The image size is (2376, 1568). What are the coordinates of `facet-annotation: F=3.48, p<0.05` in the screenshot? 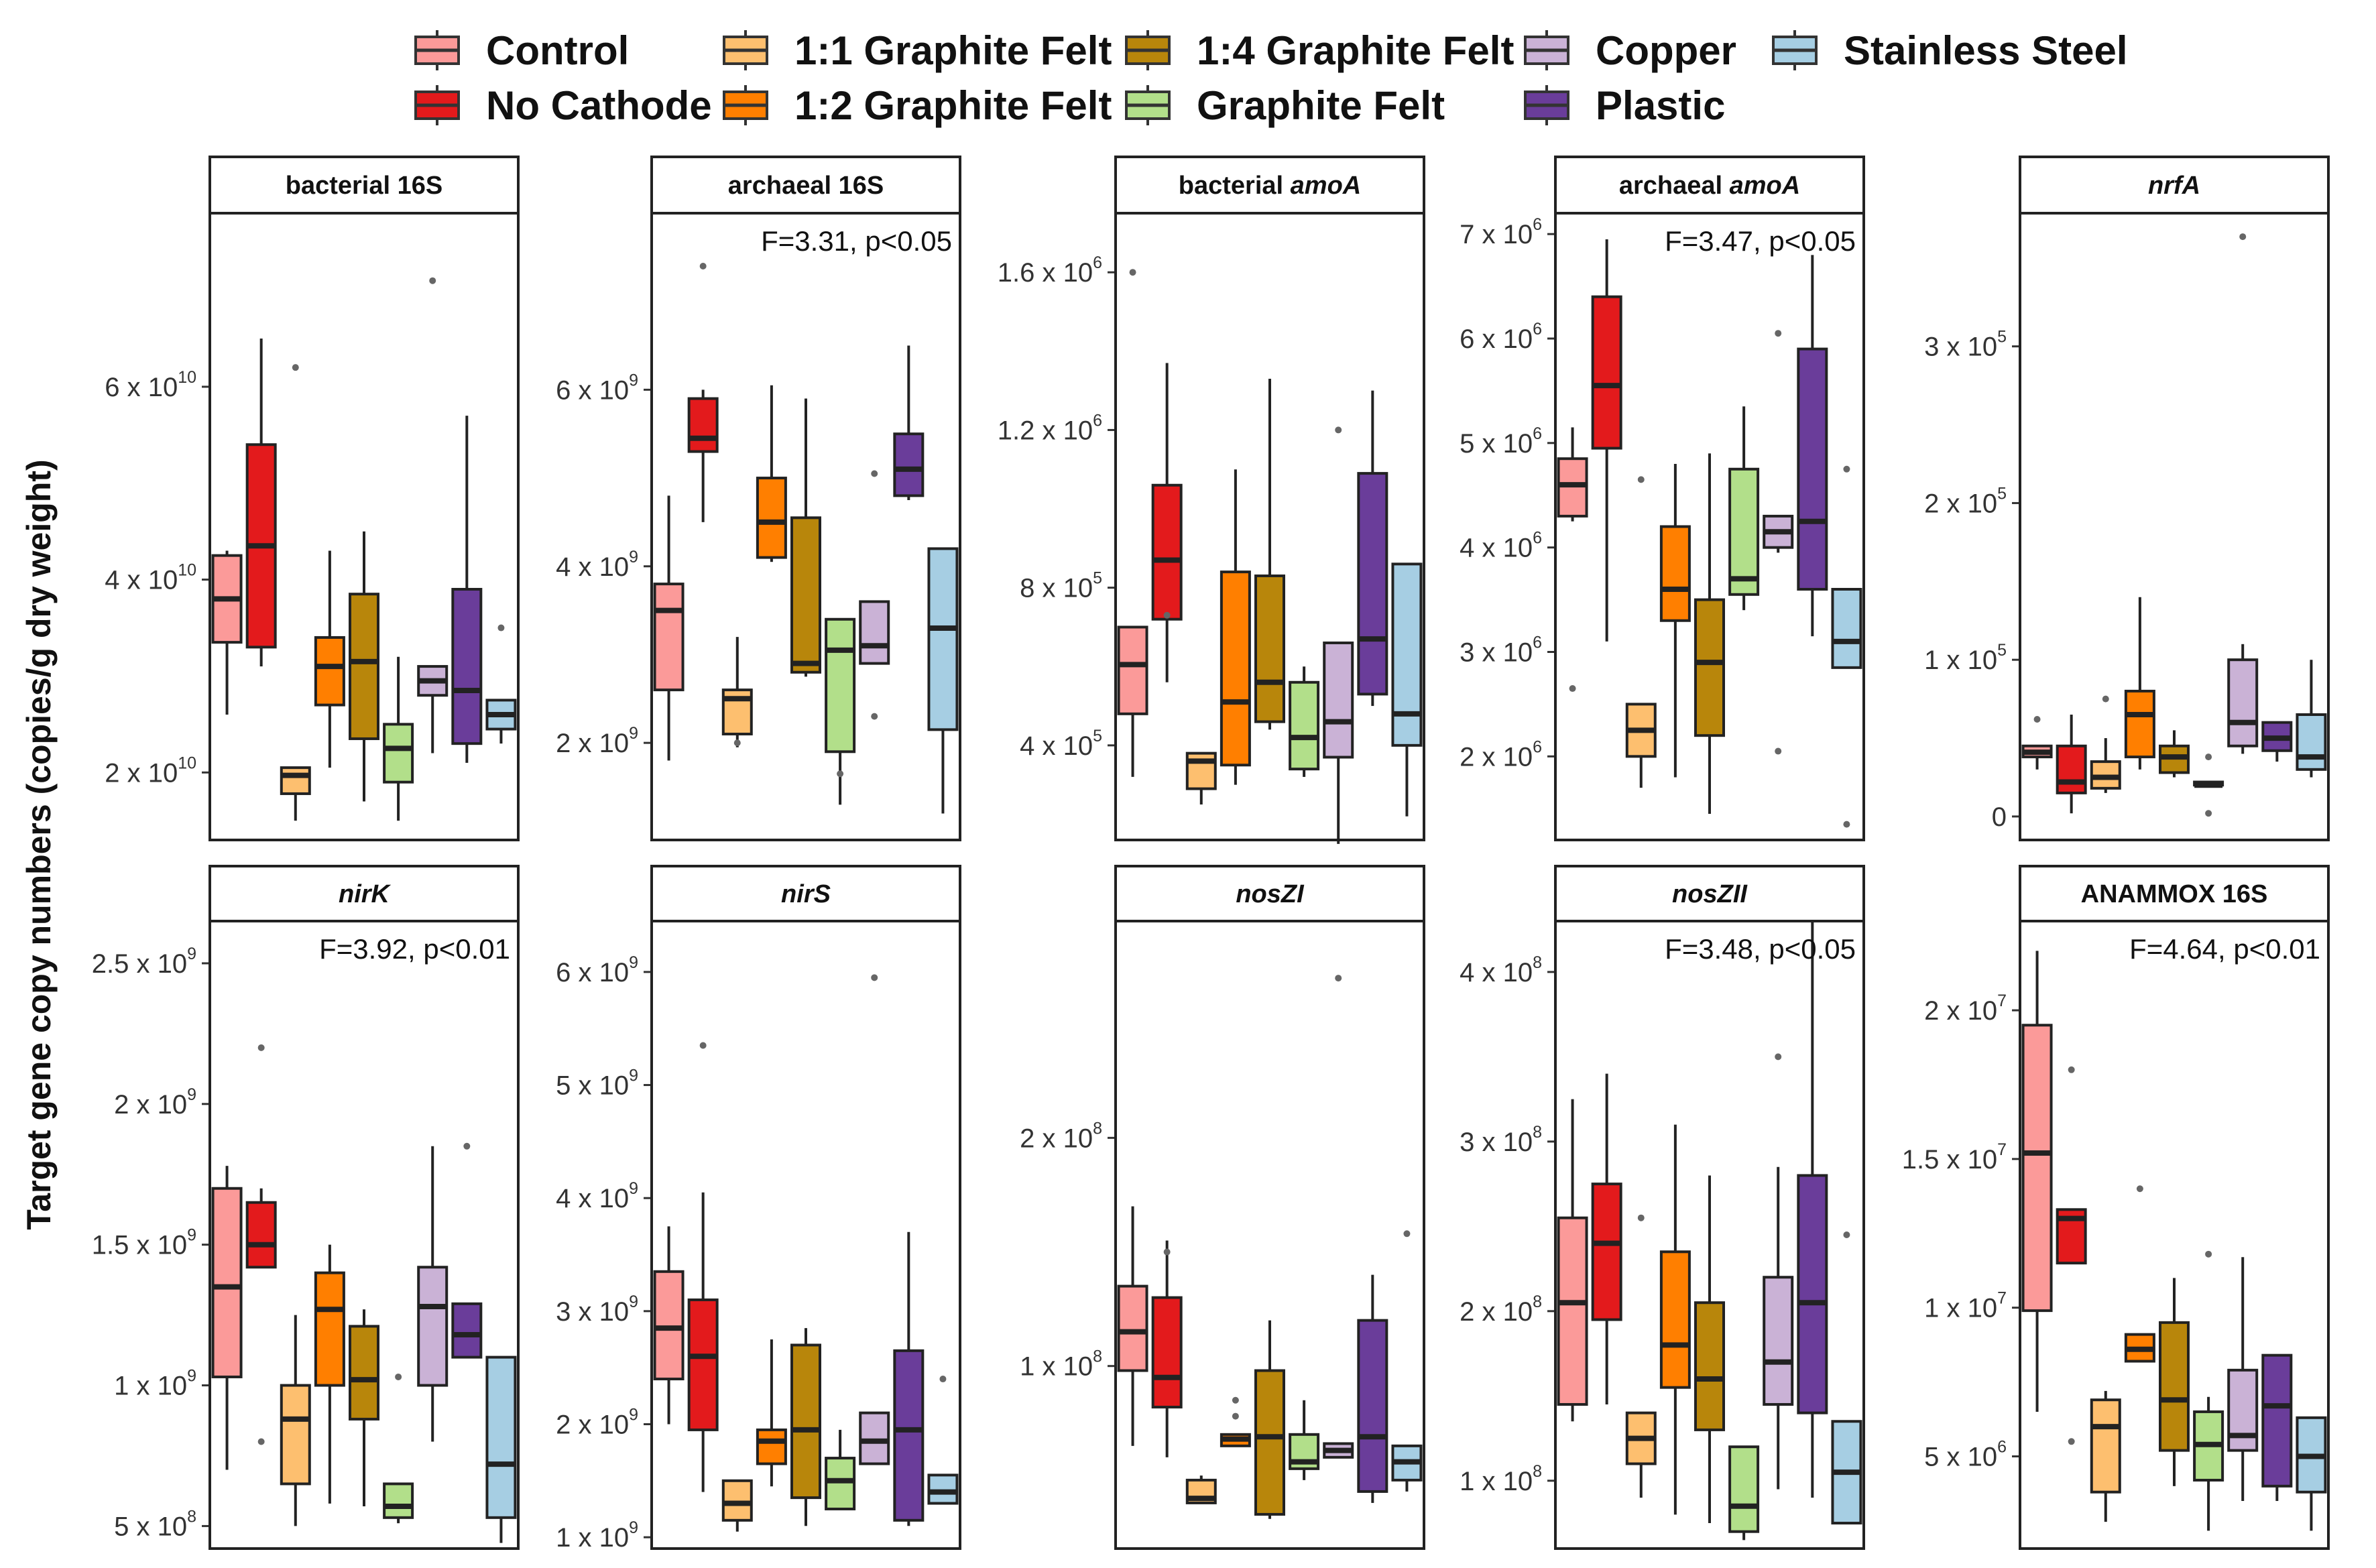 It's located at (1760, 949).